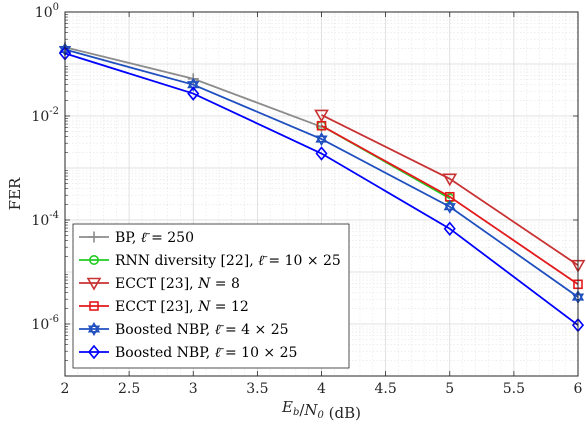 Image resolution: width=586 pixels, height=424 pixels. I want to click on x-tick-label: 4, so click(321, 389).